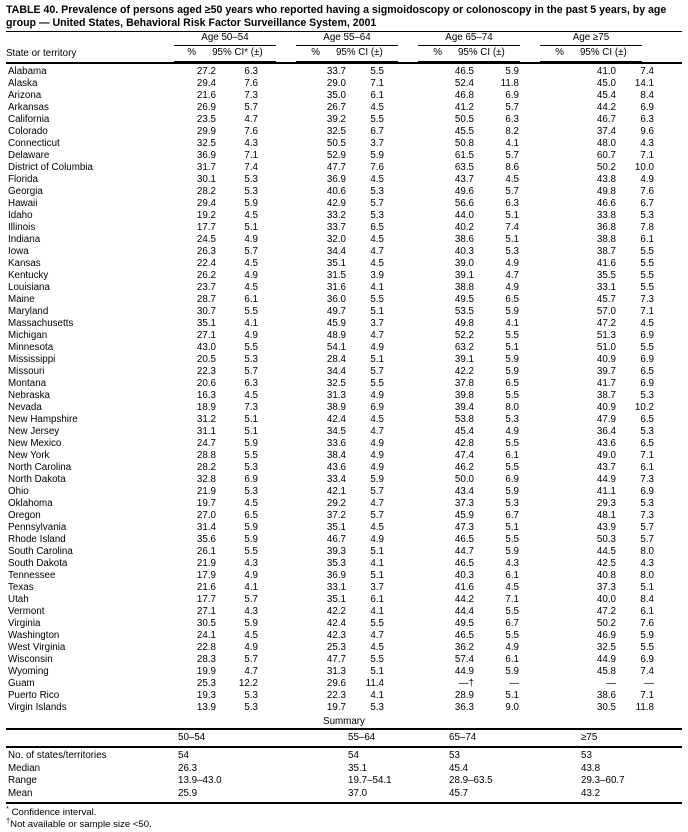 The height and width of the screenshot is (832, 688). What do you see at coordinates (344, 252) in the screenshot?
I see `table-row: Iowa 26.3 5.7 34.4 4.7 40.3 5.3 38.7 5.5` at bounding box center [344, 252].